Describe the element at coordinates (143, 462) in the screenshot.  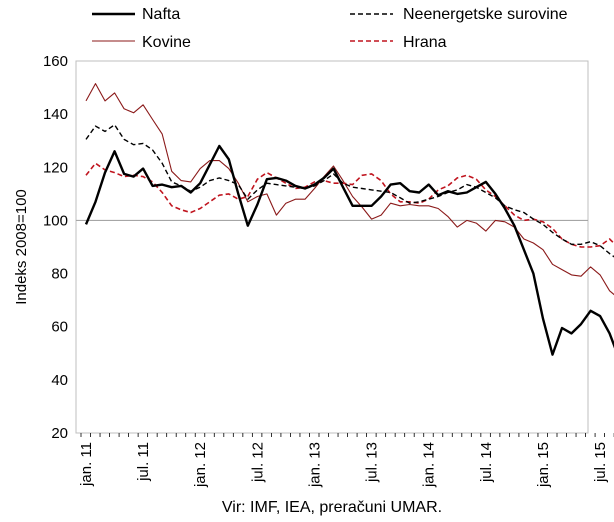
I see `x-tick-label: jul. 11` at that location.